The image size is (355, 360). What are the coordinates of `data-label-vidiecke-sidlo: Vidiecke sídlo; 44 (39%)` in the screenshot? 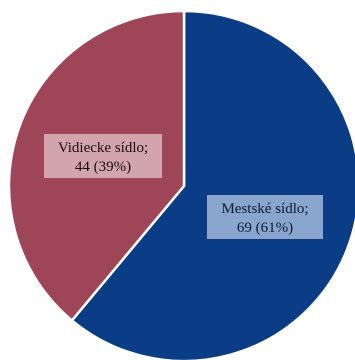 It's located at (103, 156).